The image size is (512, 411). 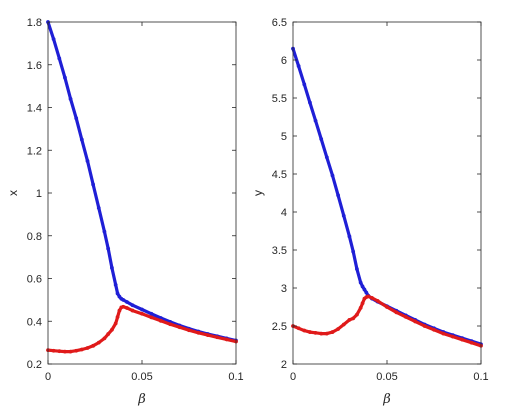 I want to click on left-y-tick-label: 0.2, so click(x=34, y=365).